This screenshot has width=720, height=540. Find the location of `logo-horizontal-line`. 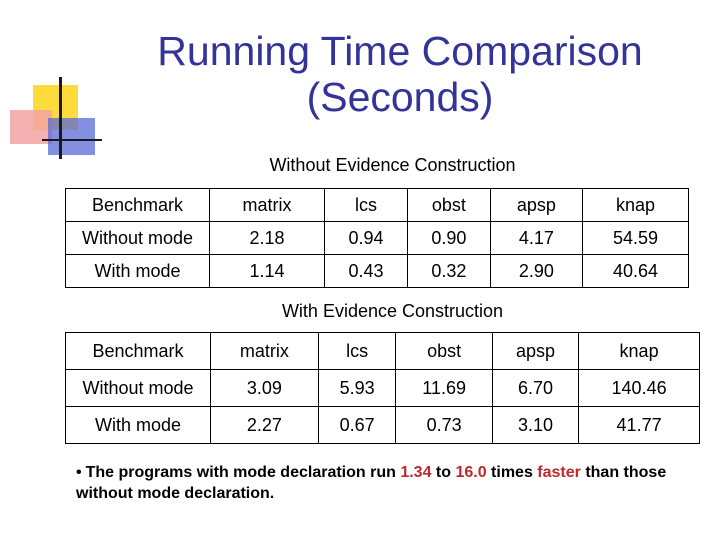

logo-horizontal-line is located at coordinates (72, 140).